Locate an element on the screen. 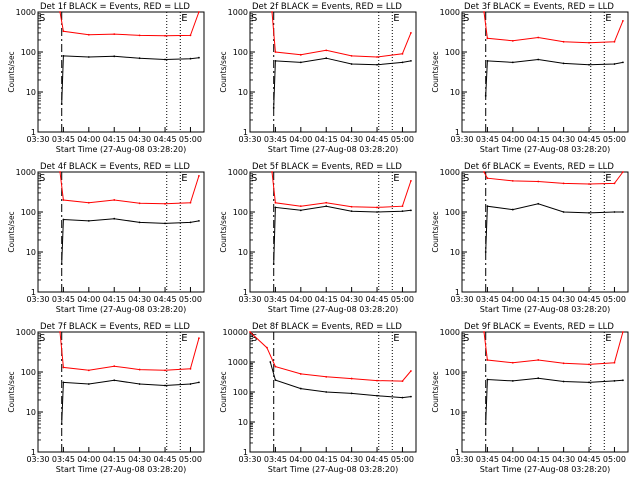 The width and height of the screenshot is (640, 480). chart-title: Det 9f BLACK = Events, RED = LLD is located at coordinates (539, 327).